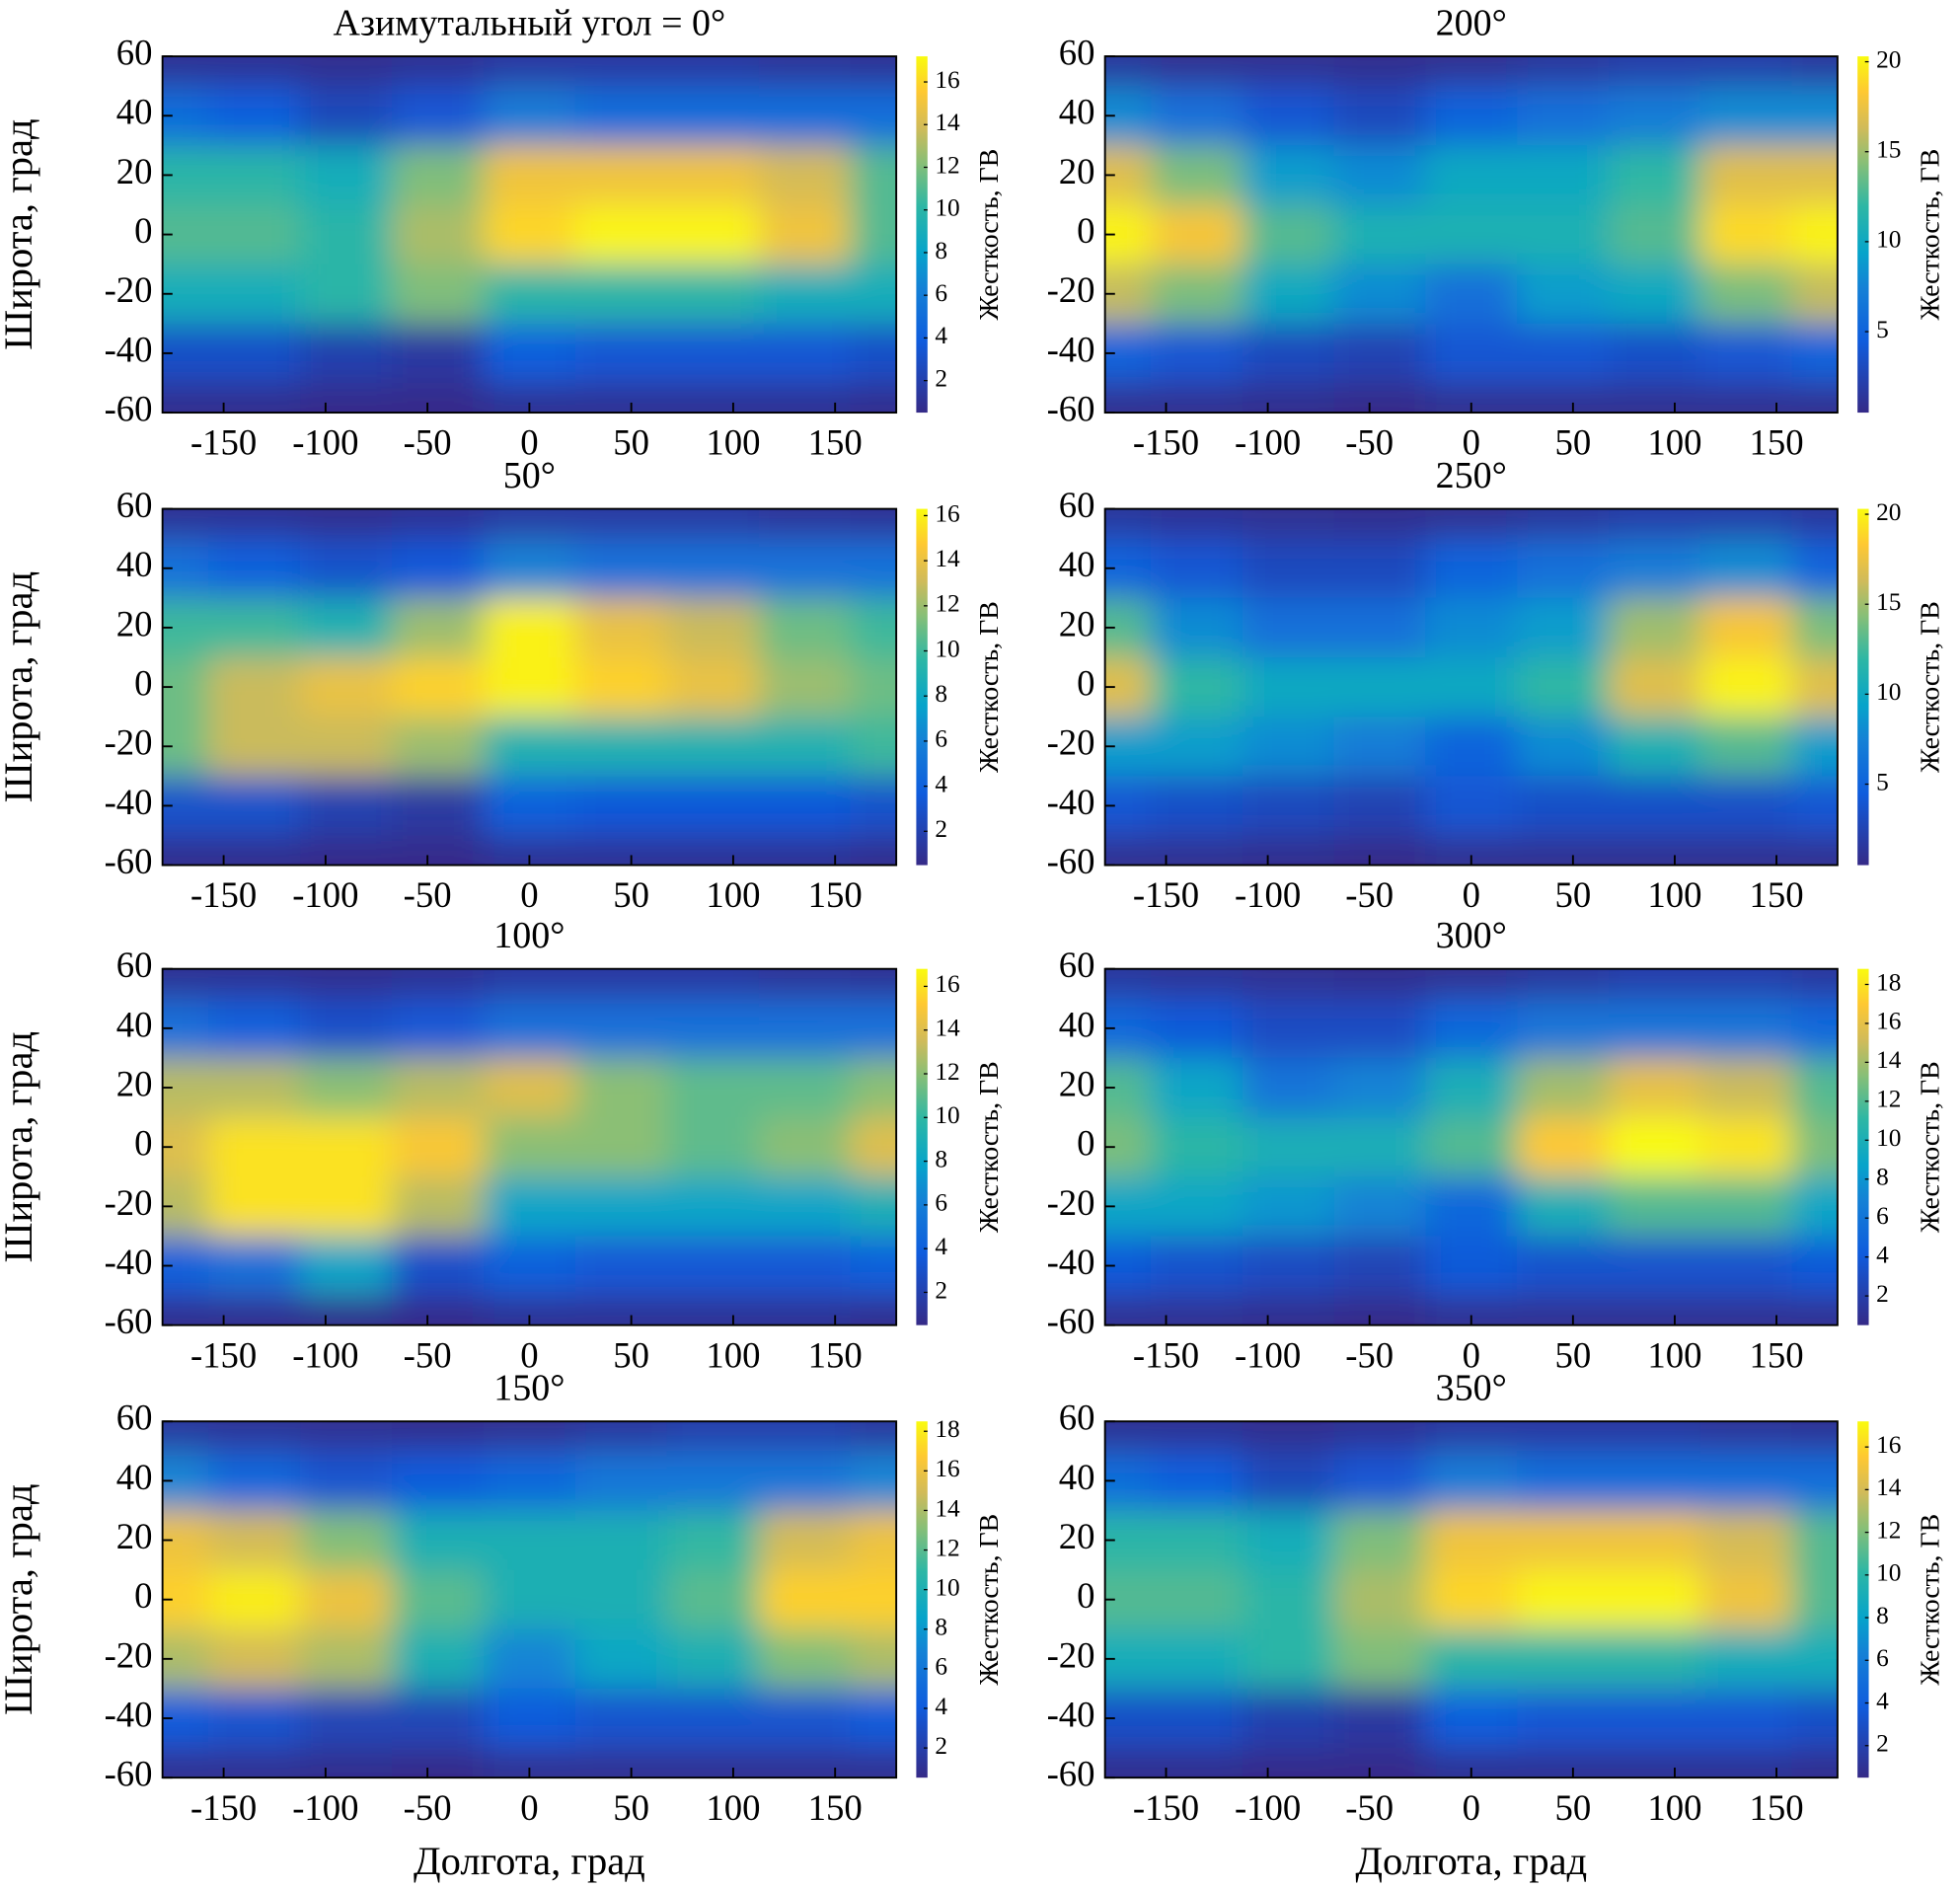 The image size is (1960, 1889). What do you see at coordinates (947, 1468) in the screenshot?
I see `colorbar-tick-label: 16` at bounding box center [947, 1468].